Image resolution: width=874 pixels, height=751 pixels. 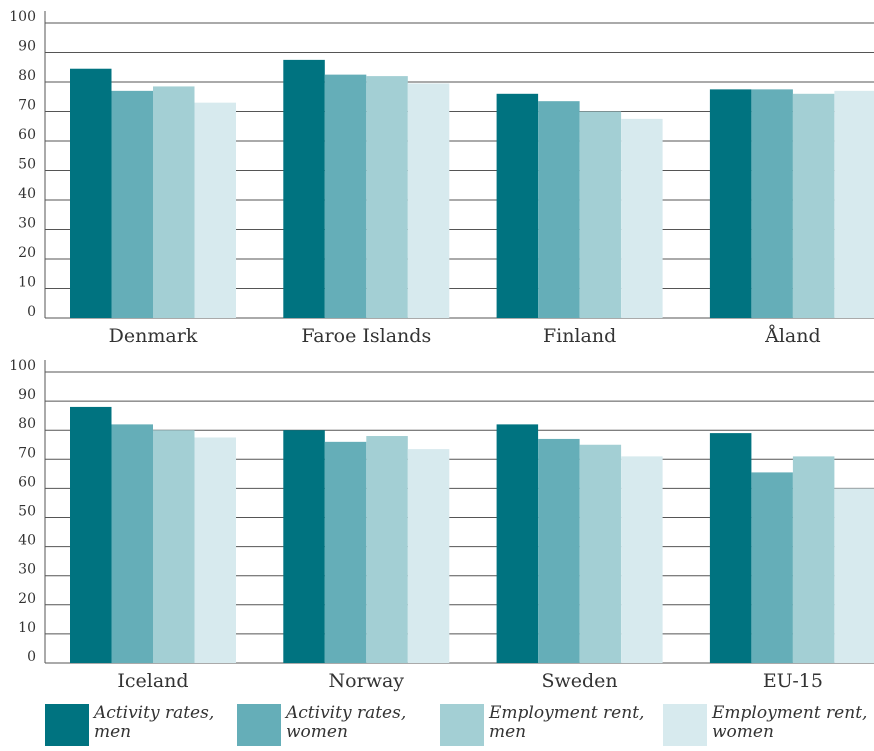 I want to click on legend-label: Employment rent, women, so click(x=790, y=722).